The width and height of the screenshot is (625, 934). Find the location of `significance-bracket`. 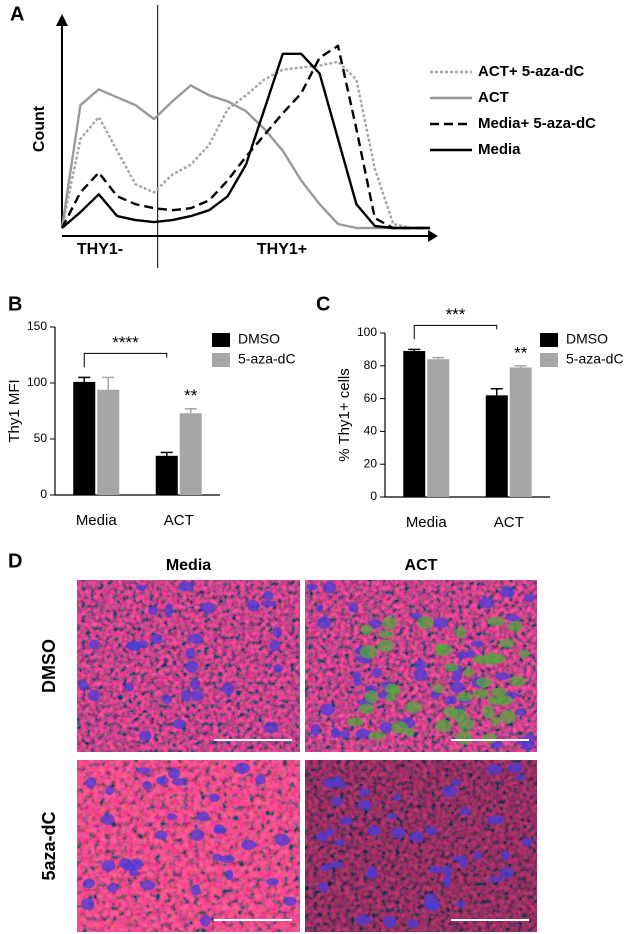

significance-bracket is located at coordinates (125, 360).